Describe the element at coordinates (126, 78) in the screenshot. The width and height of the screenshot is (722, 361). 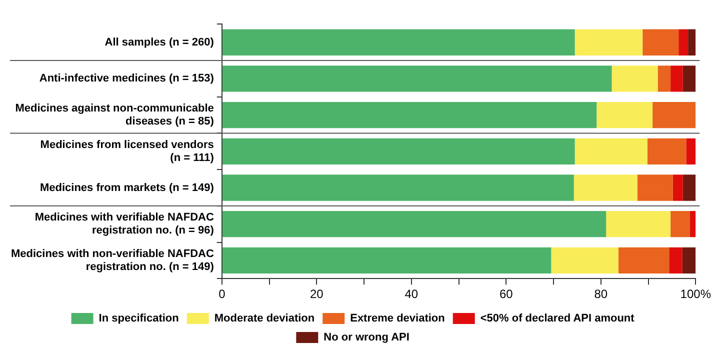
I see `y-tick-label: Anti-infective medicines (n = 153)` at that location.